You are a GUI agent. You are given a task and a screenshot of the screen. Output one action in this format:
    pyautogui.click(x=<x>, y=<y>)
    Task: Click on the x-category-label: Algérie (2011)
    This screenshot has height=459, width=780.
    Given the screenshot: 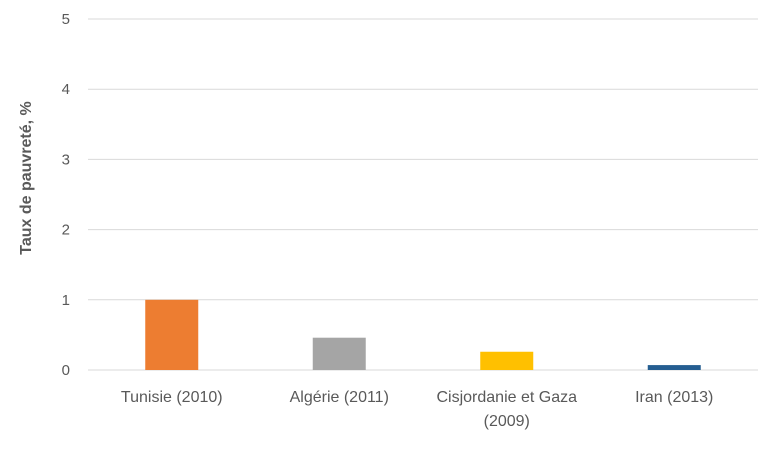 What is the action you would take?
    pyautogui.click(x=339, y=397)
    